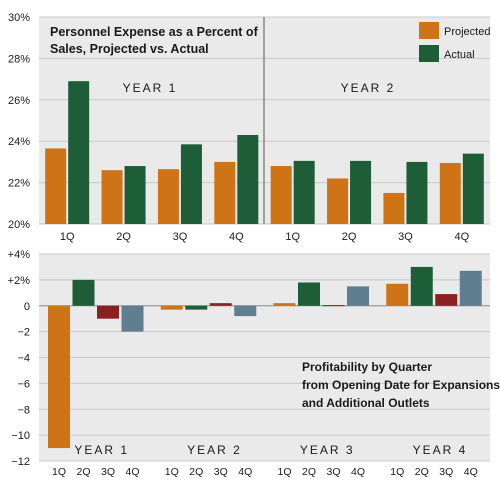 This screenshot has height=486, width=500. I want to click on top-y-tick-label: 28%, so click(19, 59).